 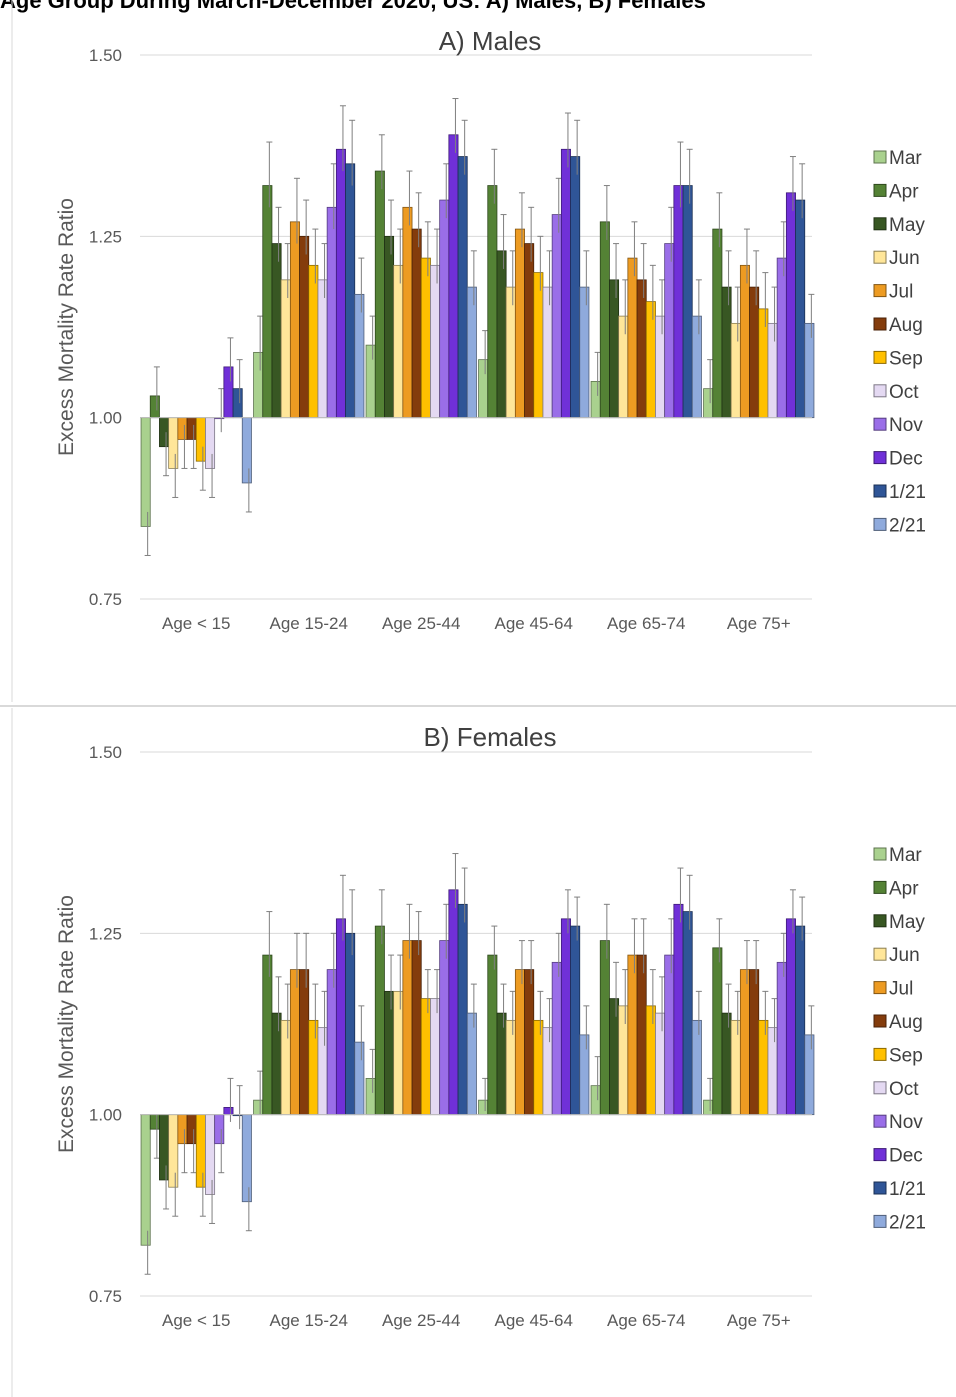 I want to click on x-tick-label: Age 45-64, so click(x=534, y=1320).